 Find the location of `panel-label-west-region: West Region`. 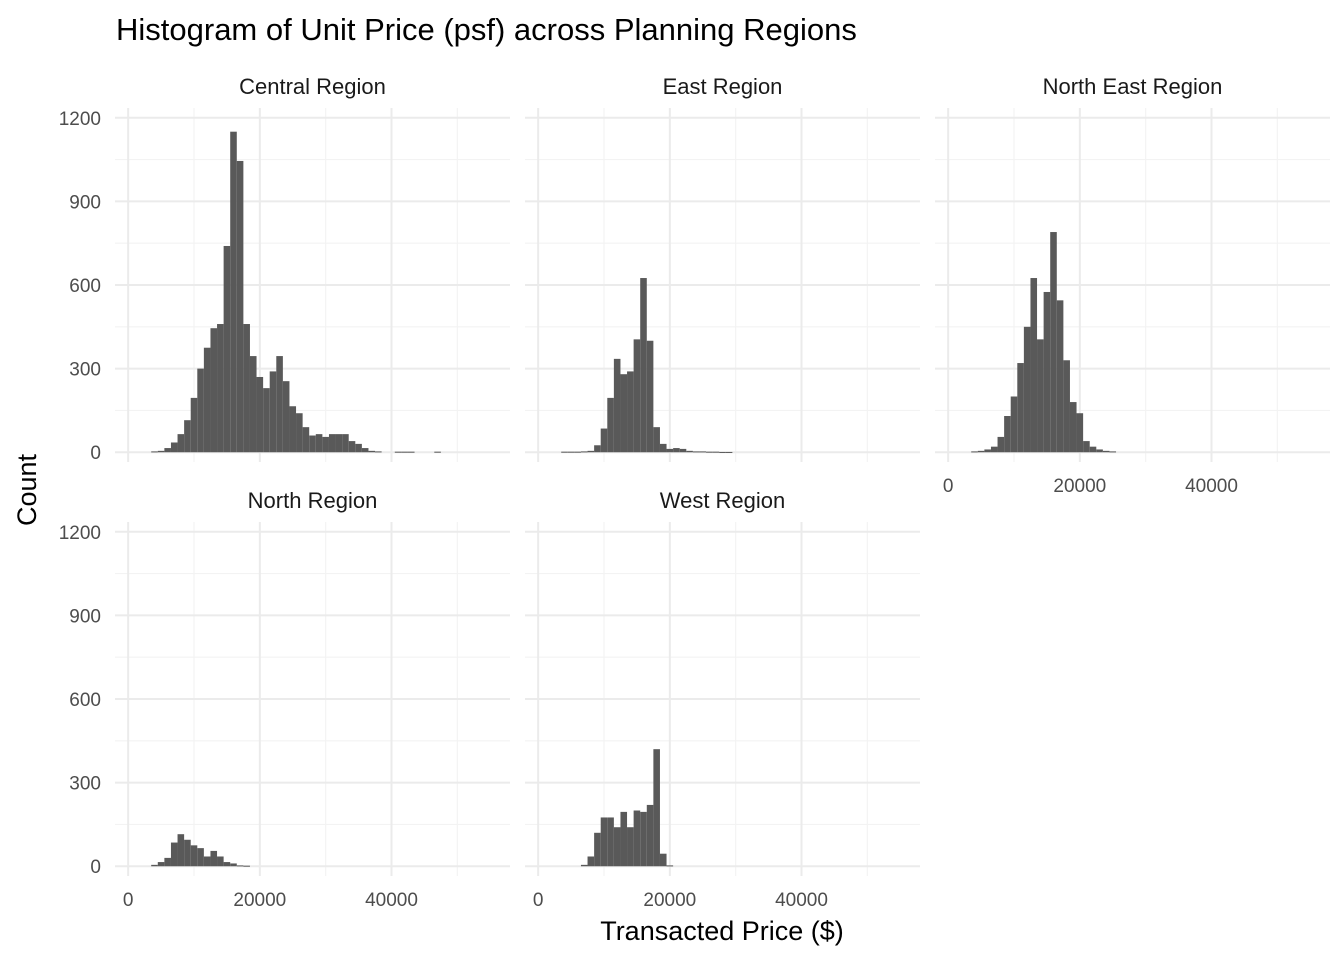

panel-label-west-region: West Region is located at coordinates (723, 500).